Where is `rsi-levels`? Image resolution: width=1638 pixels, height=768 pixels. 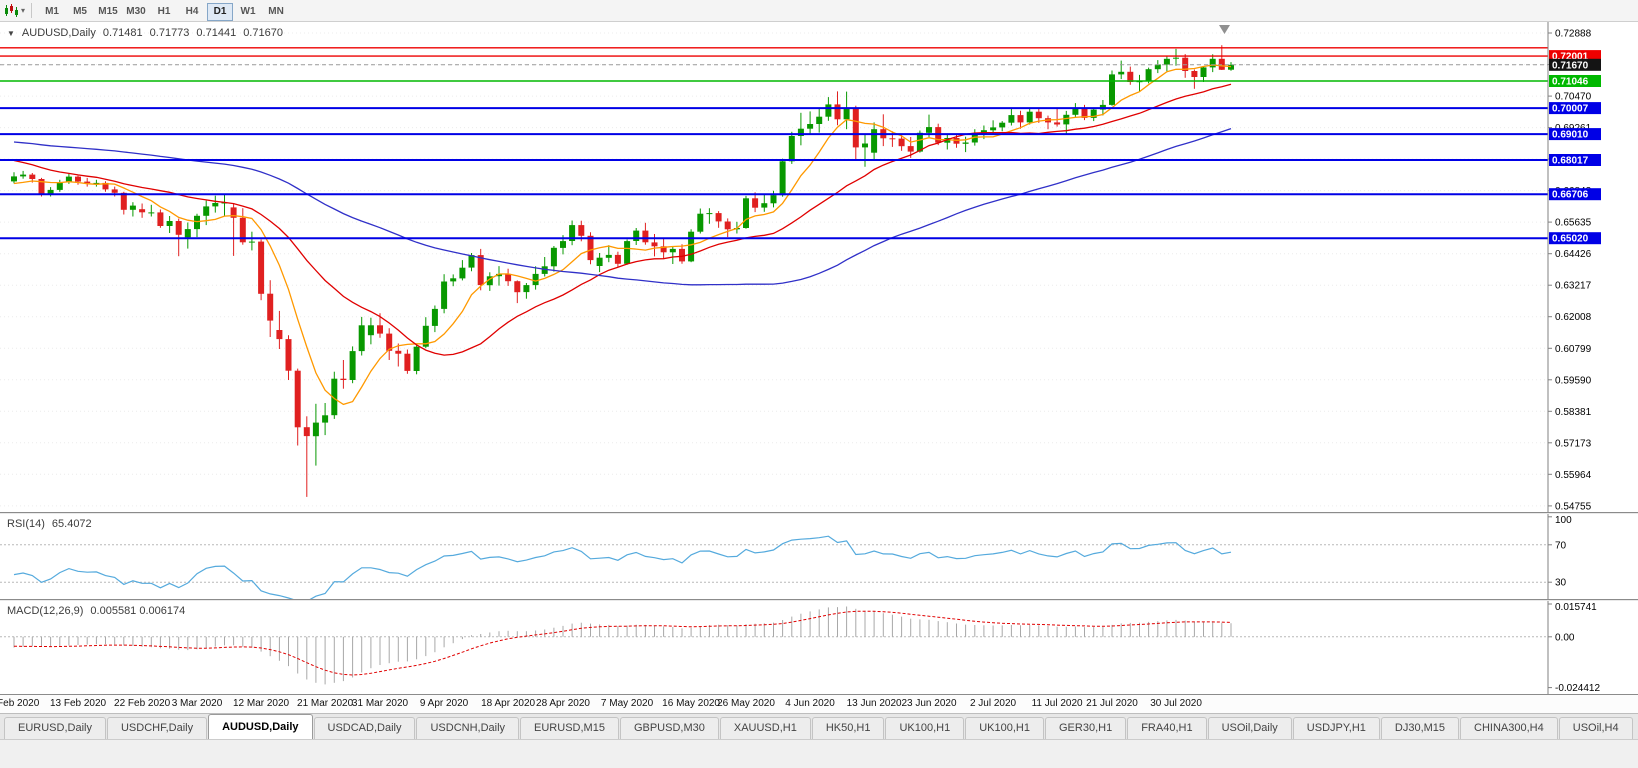
rsi-levels is located at coordinates (774, 563).